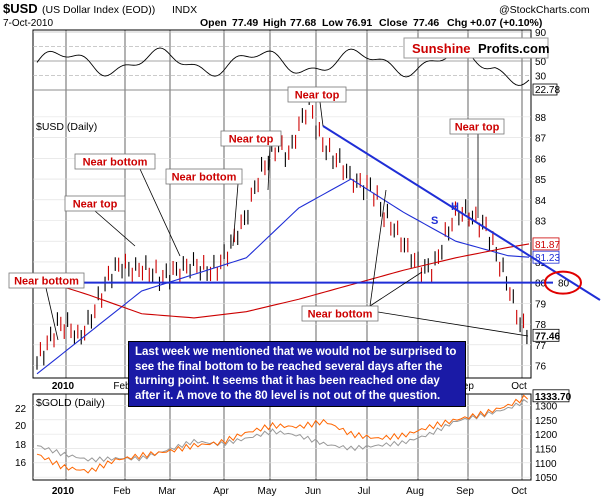 The image size is (602, 502). I want to click on close-label: Close, so click(393, 23).